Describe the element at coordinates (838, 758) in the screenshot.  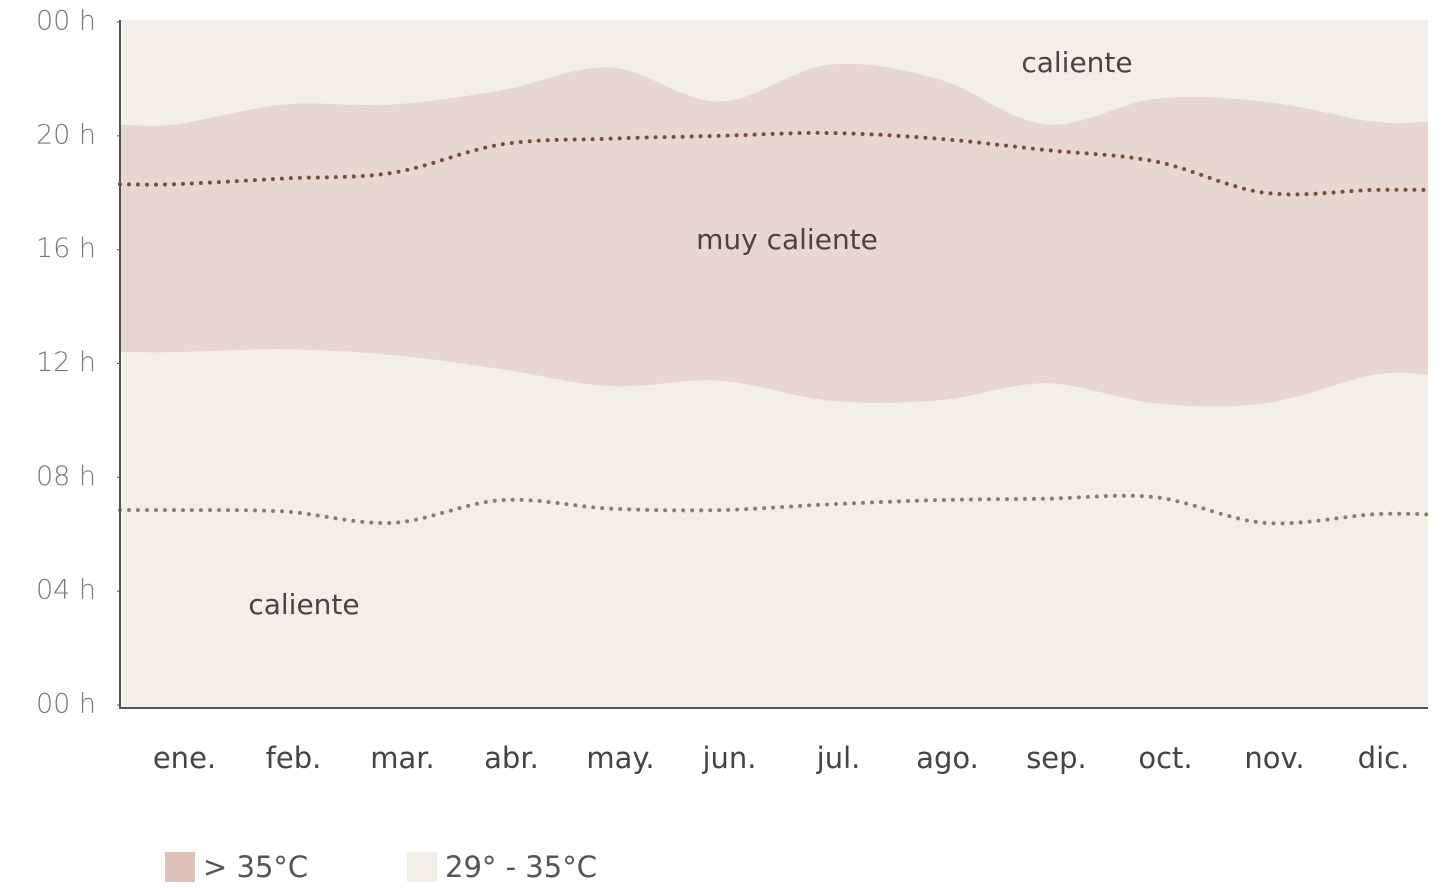
I see `x-tick-label: jul.` at that location.